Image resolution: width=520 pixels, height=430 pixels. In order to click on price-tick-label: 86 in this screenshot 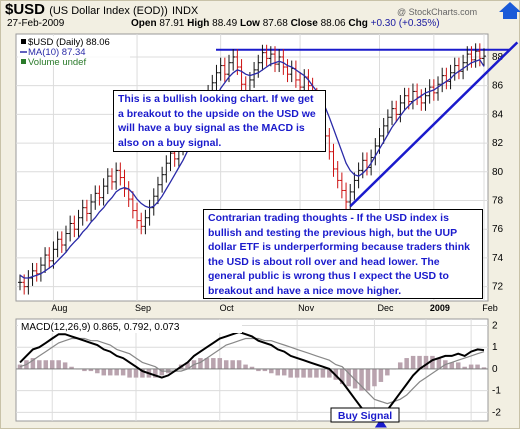, I will do `click(498, 86)`.